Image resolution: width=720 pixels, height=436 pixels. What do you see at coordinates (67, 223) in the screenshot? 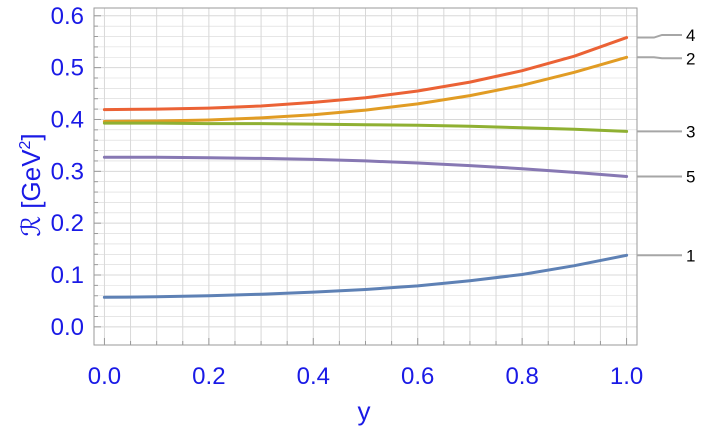
I see `y-tick-label: 0.2` at bounding box center [67, 223].